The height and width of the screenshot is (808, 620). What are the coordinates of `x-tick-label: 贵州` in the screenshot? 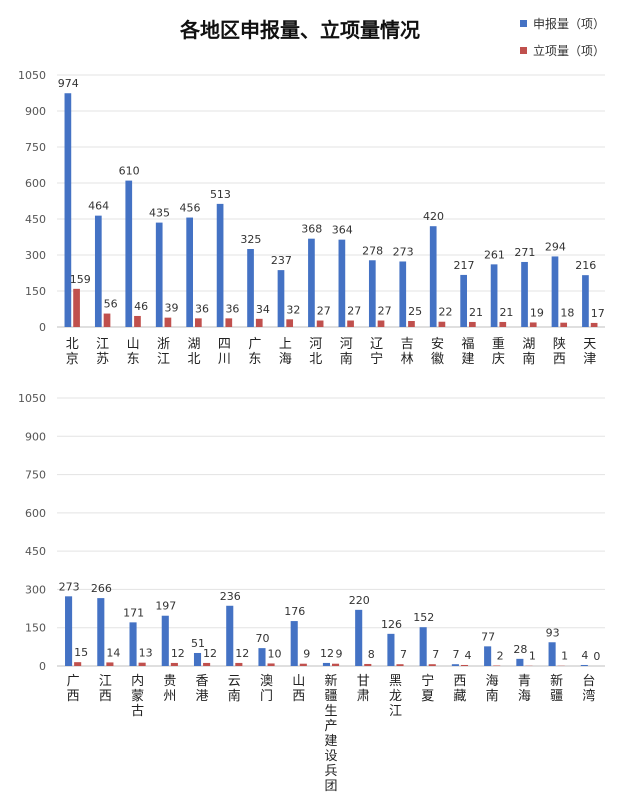 It's located at (169, 689).